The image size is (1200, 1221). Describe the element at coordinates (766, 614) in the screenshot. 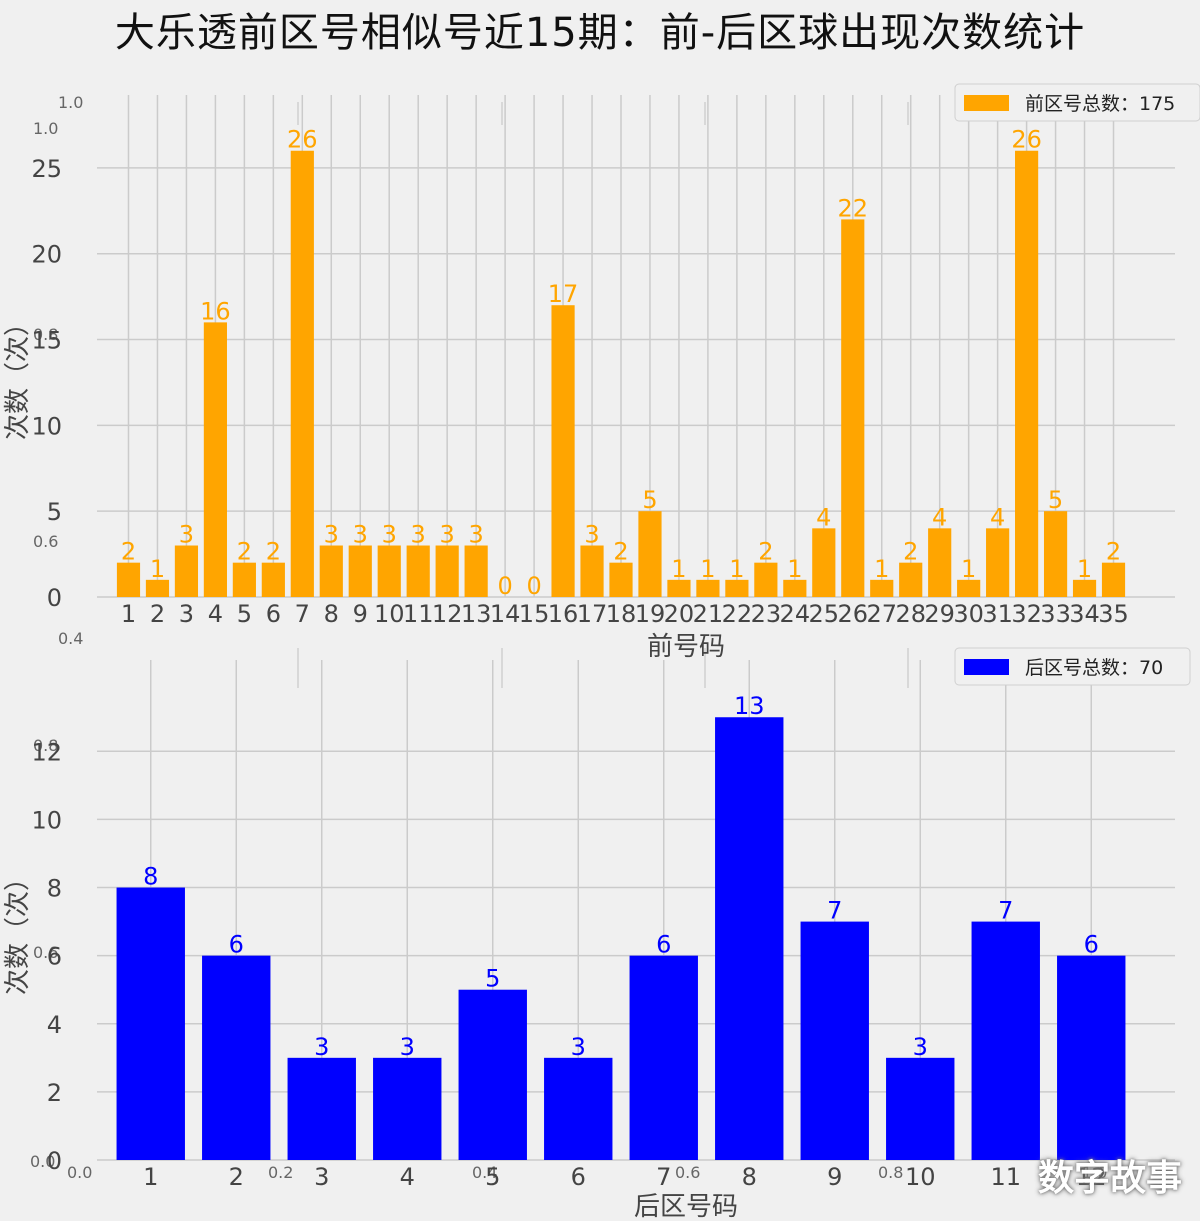

I see `x-tick-label: 23` at that location.